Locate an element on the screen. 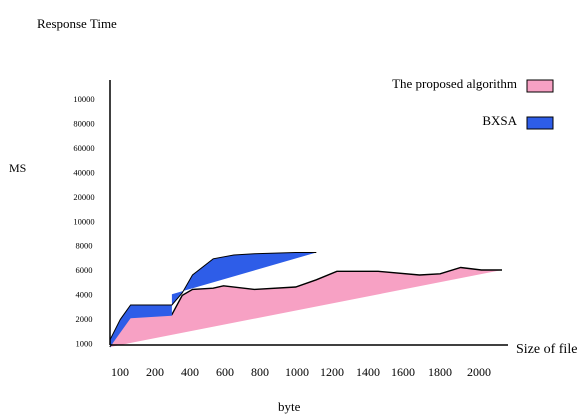  y-tick-label: 6000 is located at coordinates (84, 270).